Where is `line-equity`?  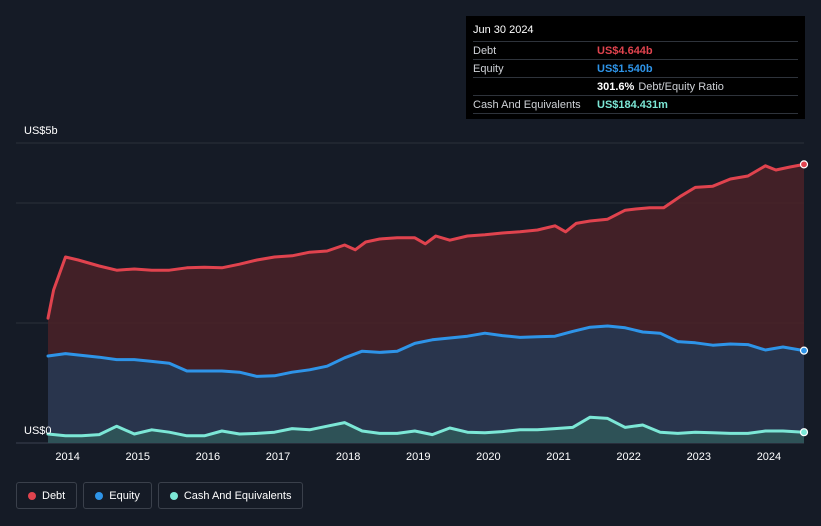
line-equity is located at coordinates (426, 351).